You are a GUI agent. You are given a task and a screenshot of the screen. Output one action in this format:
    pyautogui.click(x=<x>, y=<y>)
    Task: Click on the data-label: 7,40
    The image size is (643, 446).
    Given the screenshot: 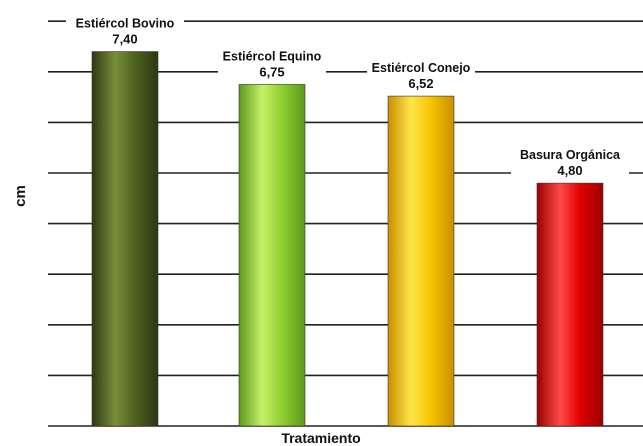 What is the action you would take?
    pyautogui.click(x=124, y=39)
    